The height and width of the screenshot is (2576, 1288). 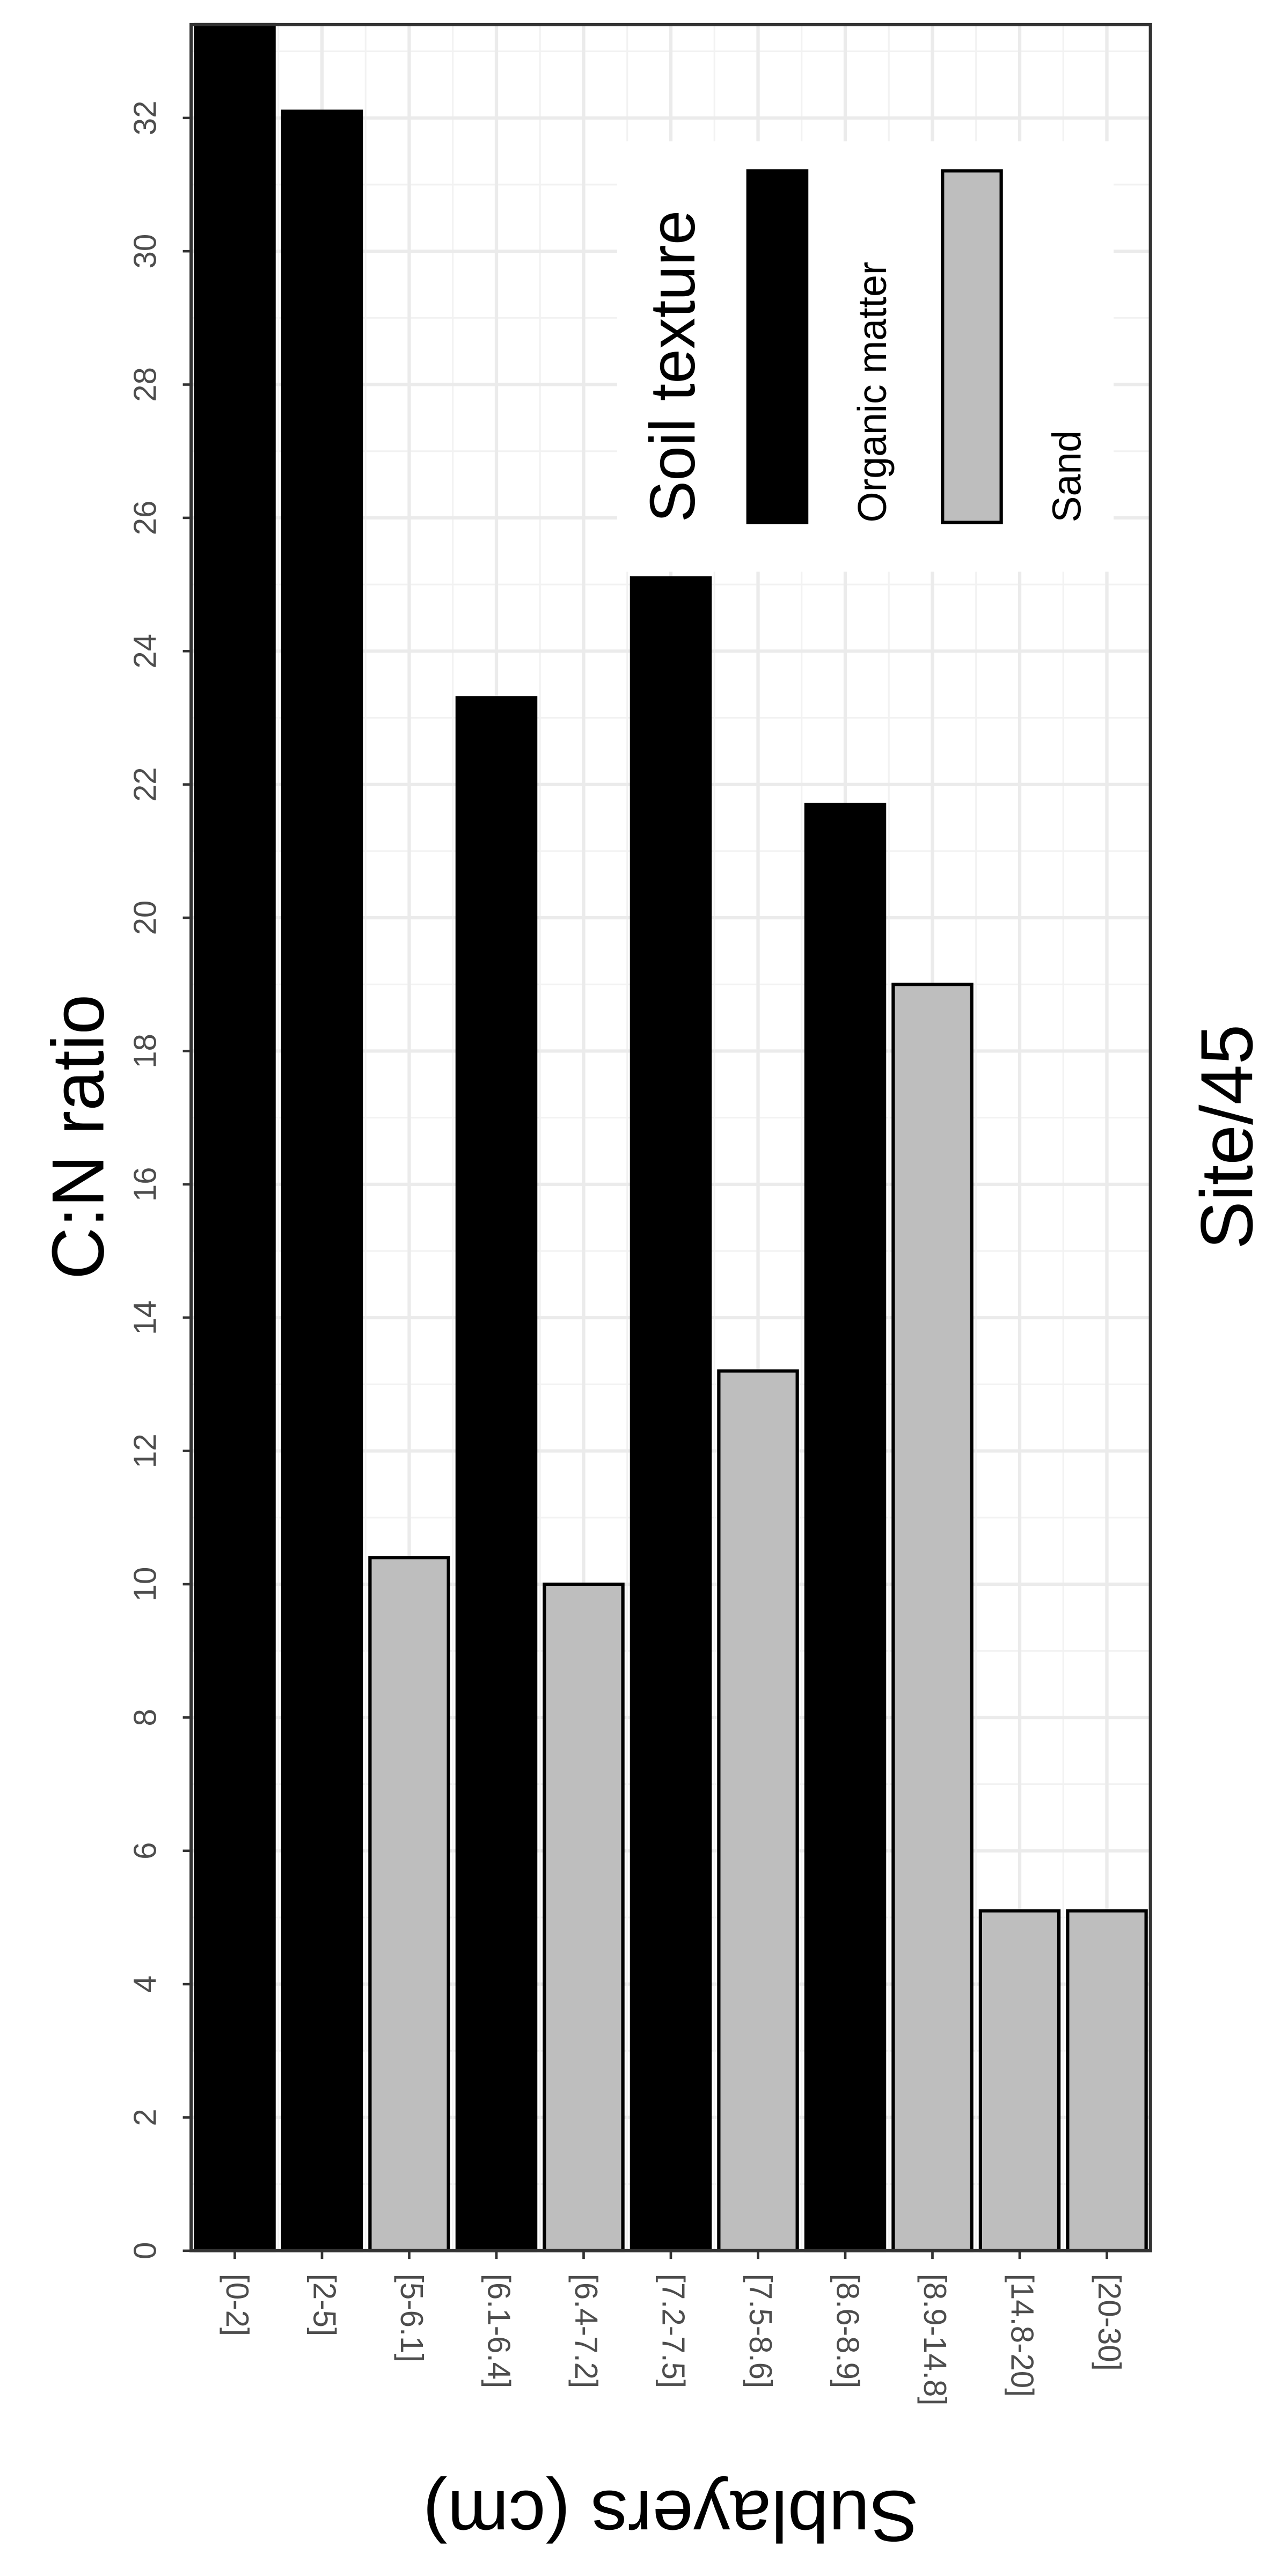 I want to click on annotation: Site/45, so click(x=1226, y=1136).